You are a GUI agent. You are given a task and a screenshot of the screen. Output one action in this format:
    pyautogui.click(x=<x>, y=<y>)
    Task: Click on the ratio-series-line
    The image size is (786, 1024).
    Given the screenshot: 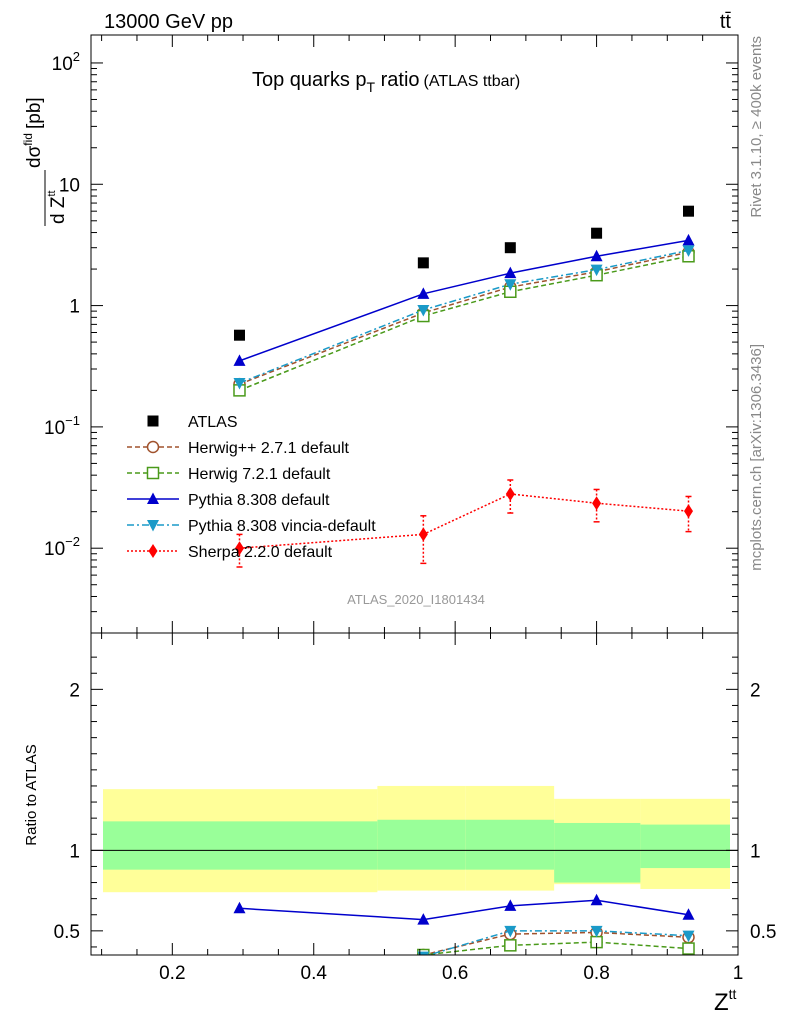 What is the action you would take?
    pyautogui.click(x=464, y=910)
    